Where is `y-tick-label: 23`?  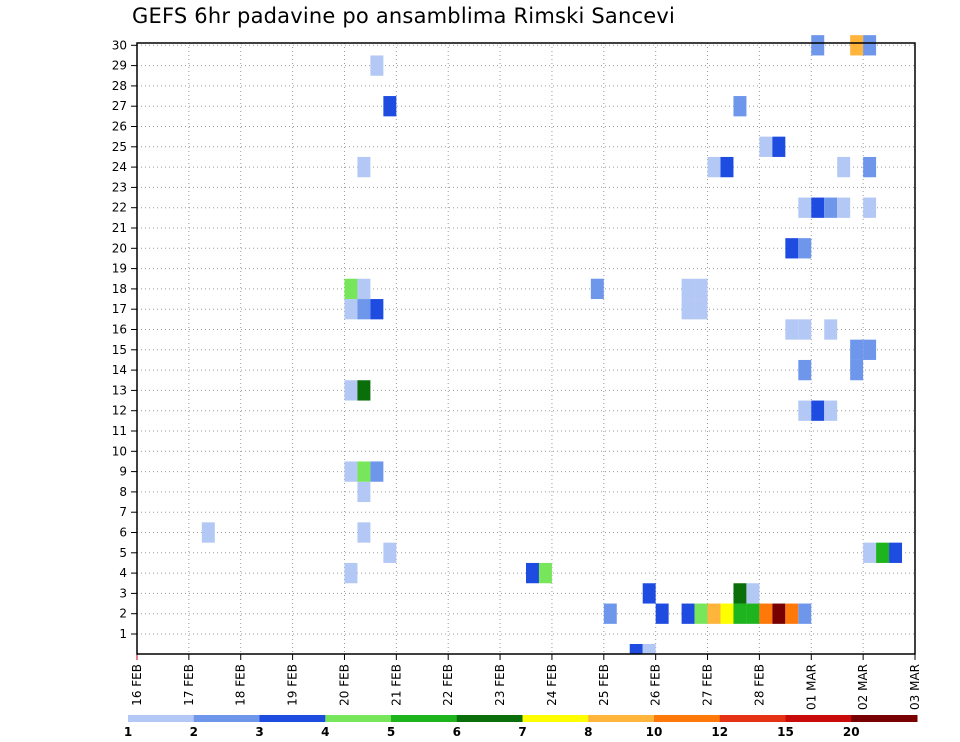 y-tick-label: 23 is located at coordinates (119, 187).